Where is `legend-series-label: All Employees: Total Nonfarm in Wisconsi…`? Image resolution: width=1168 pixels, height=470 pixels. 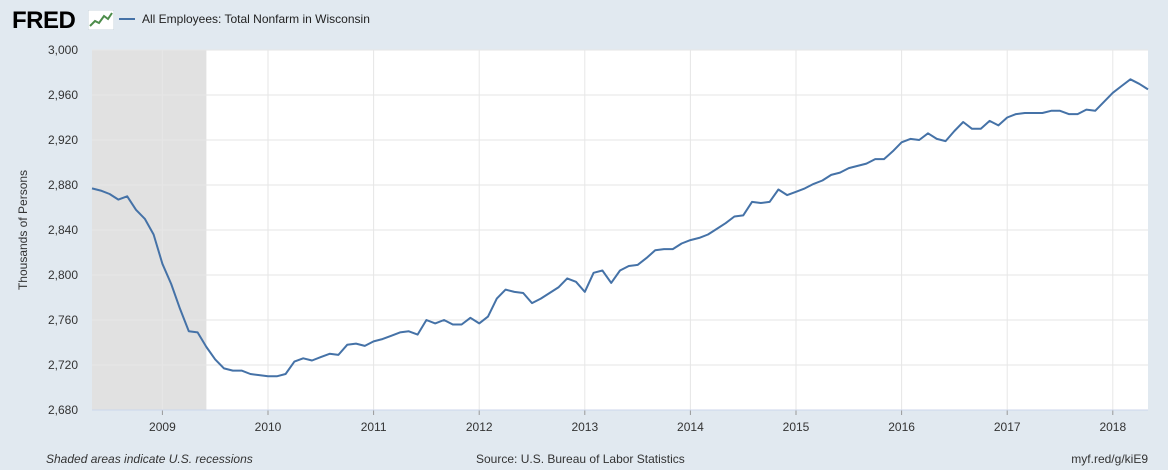
legend-series-label: All Employees: Total Nonfarm in Wisconsi… is located at coordinates (256, 19).